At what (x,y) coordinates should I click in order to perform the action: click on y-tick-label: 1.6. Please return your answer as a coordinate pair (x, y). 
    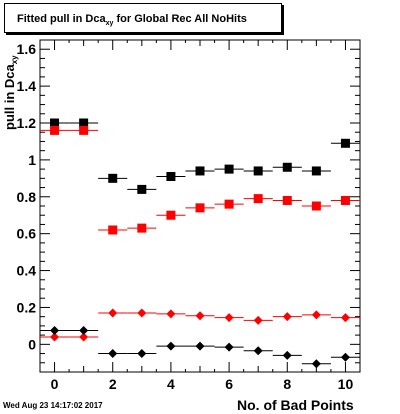
    Looking at the image, I should click on (27, 49).